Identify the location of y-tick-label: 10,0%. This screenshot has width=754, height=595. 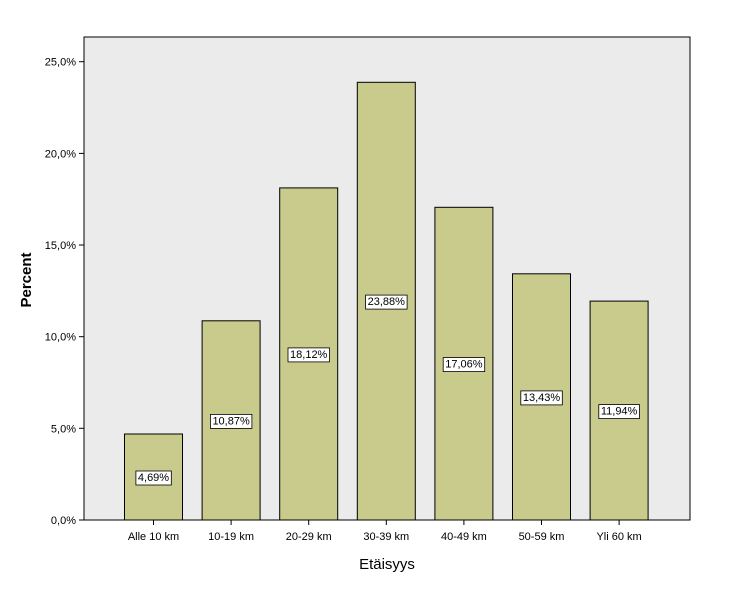
(60, 338).